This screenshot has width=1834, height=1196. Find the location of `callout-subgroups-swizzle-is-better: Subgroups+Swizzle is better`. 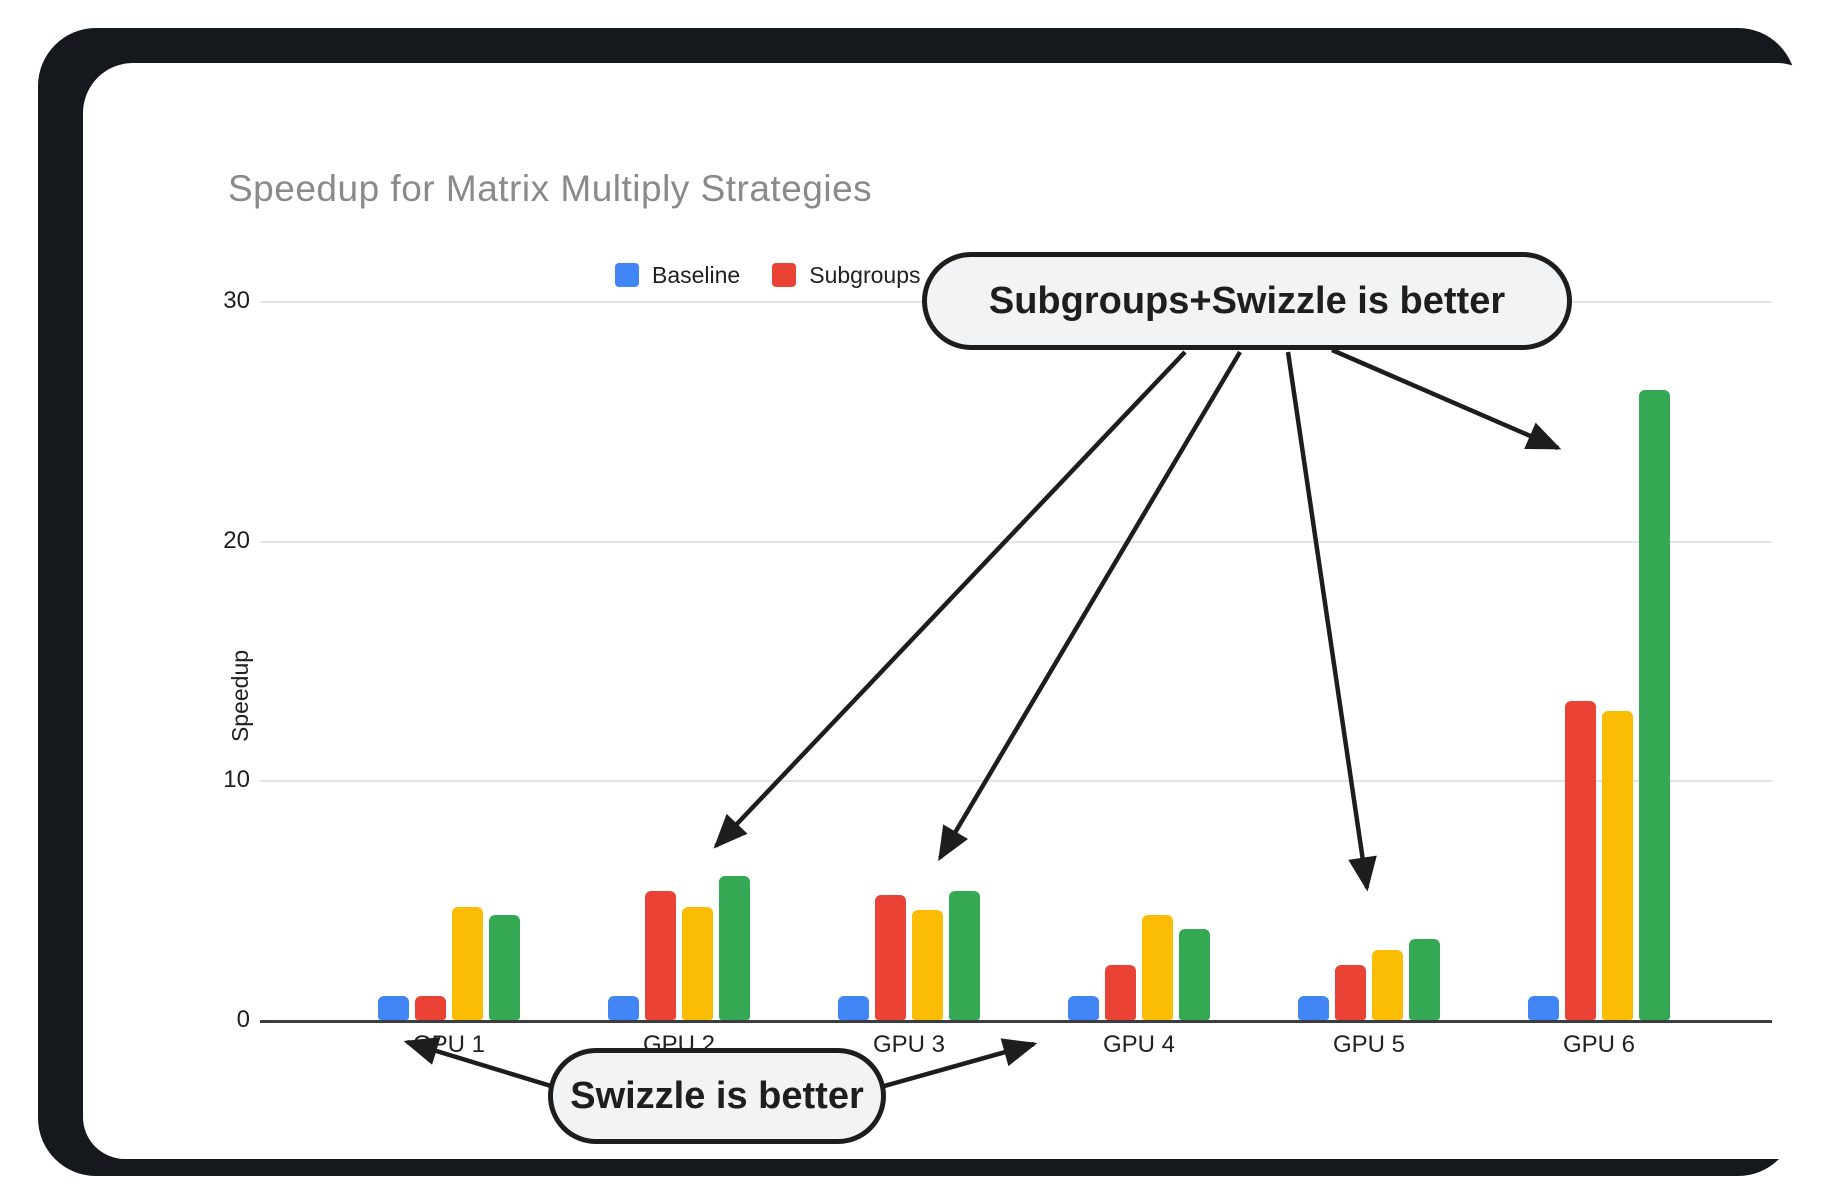

callout-subgroups-swizzle-is-better: Subgroups+Swizzle is better is located at coordinates (1247, 301).